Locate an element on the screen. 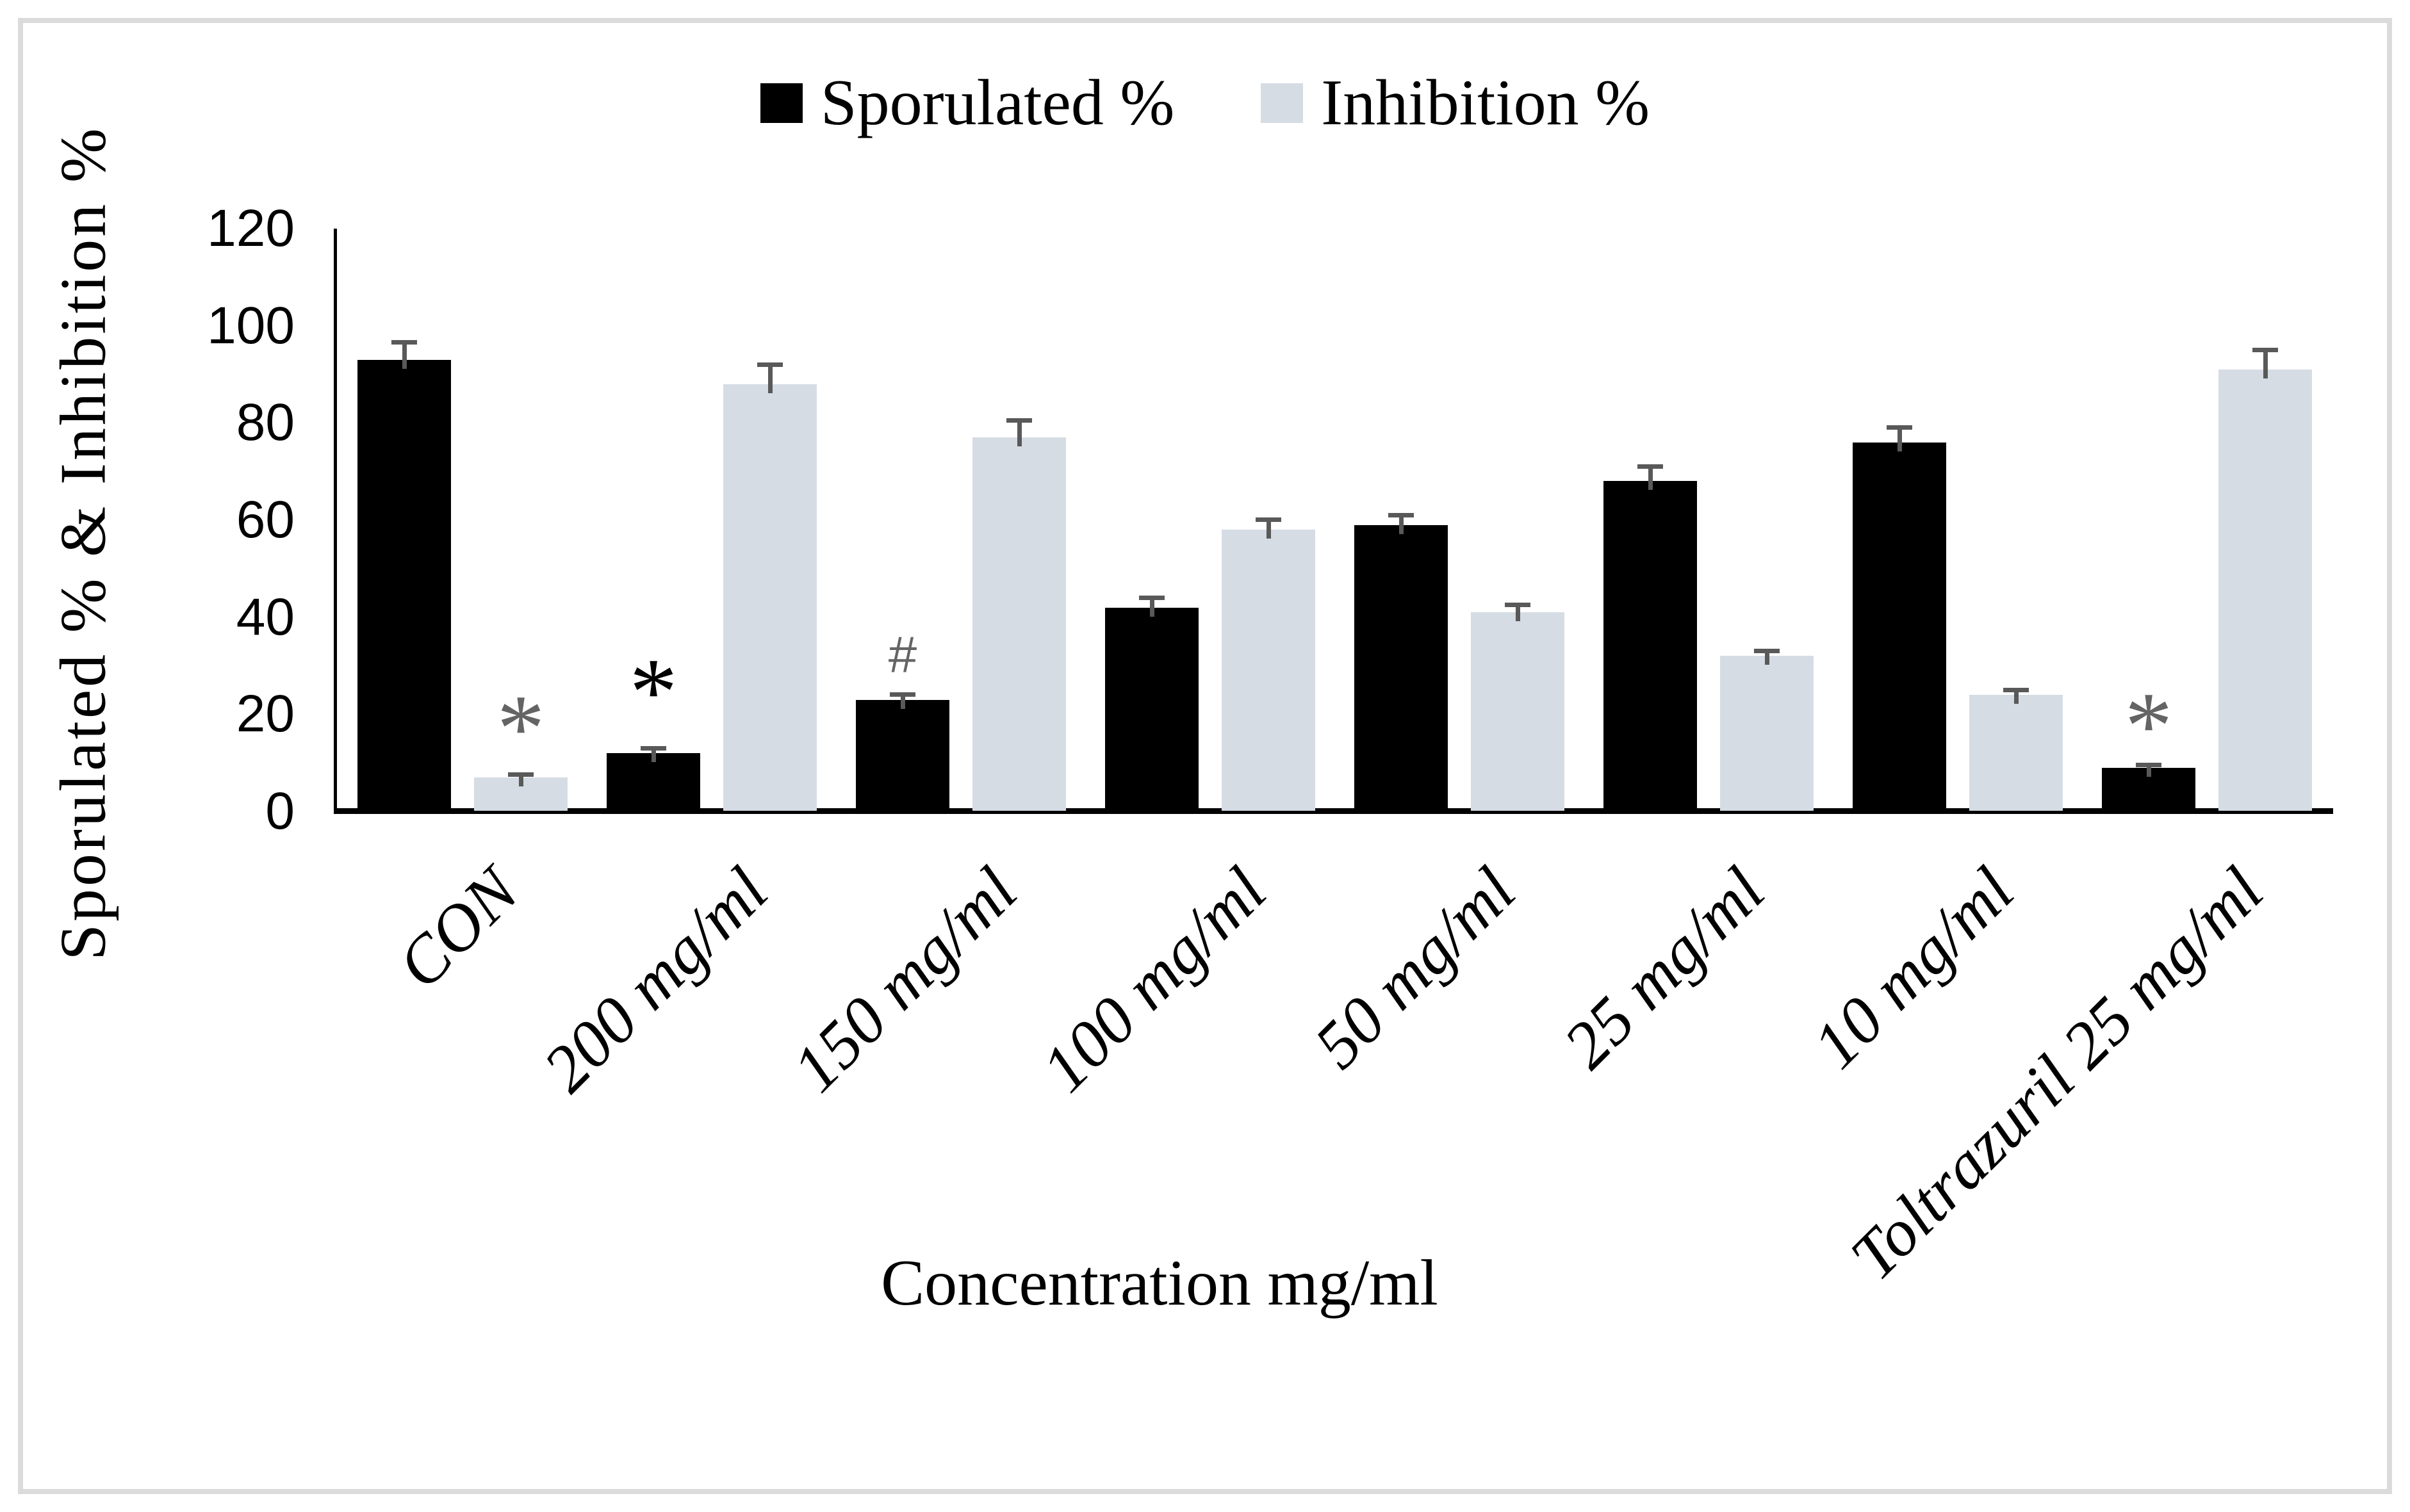 The width and height of the screenshot is (2410, 1512). legend-label-sporulated: Sporulated % is located at coordinates (997, 103).